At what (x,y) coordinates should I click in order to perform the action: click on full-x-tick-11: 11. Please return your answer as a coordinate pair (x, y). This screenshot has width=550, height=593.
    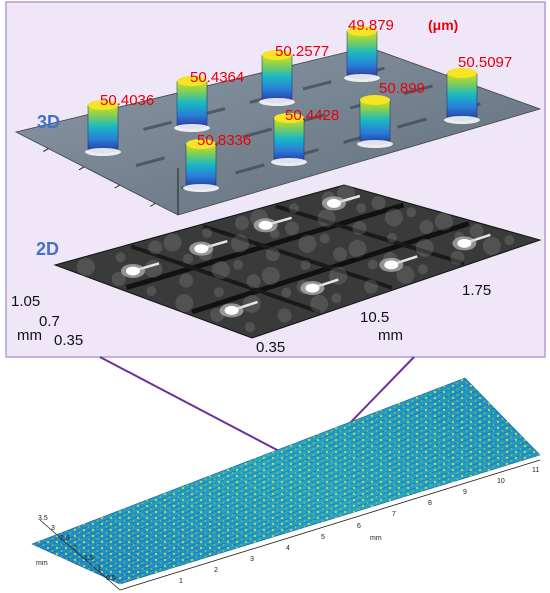
    Looking at the image, I should click on (535, 470).